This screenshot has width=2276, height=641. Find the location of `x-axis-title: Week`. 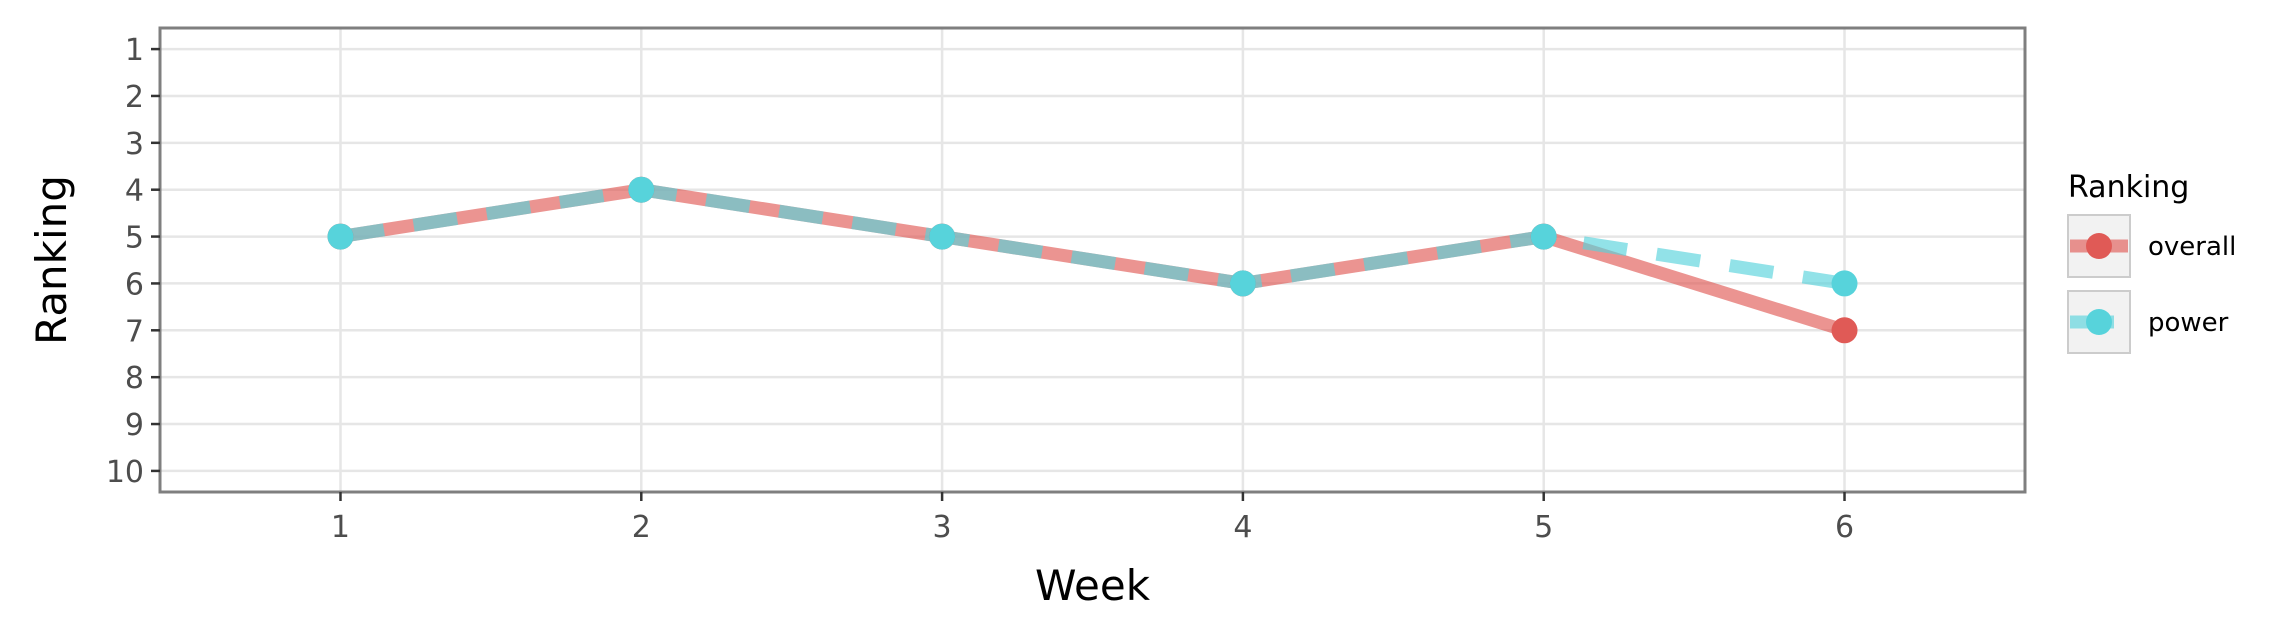

x-axis-title: Week is located at coordinates (1093, 585).